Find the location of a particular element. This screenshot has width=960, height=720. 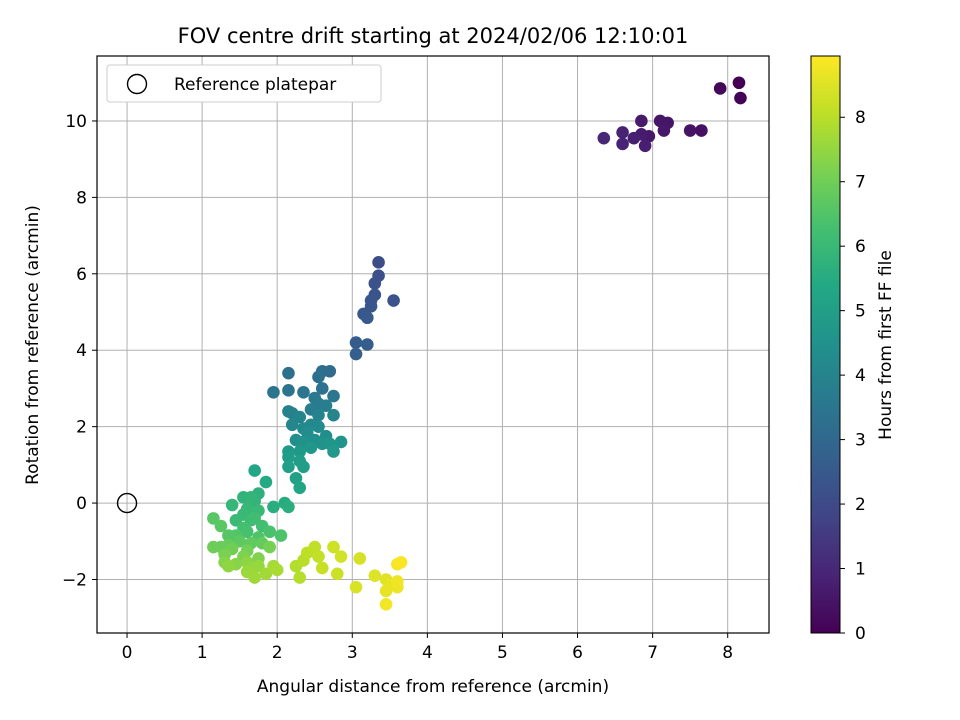

reference-platepar-marker is located at coordinates (127, 503).